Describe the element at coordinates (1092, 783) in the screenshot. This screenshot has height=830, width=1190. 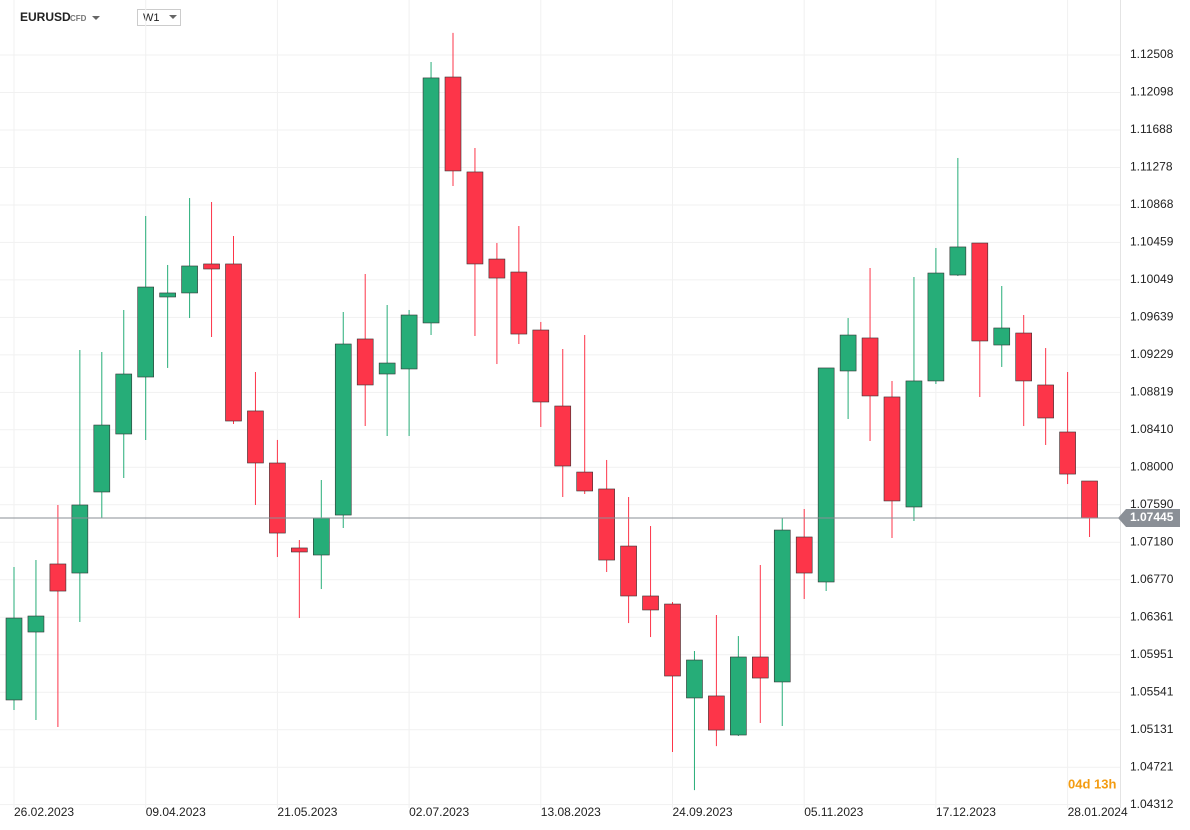
I see `candle-countdown: 04d 13h` at that location.